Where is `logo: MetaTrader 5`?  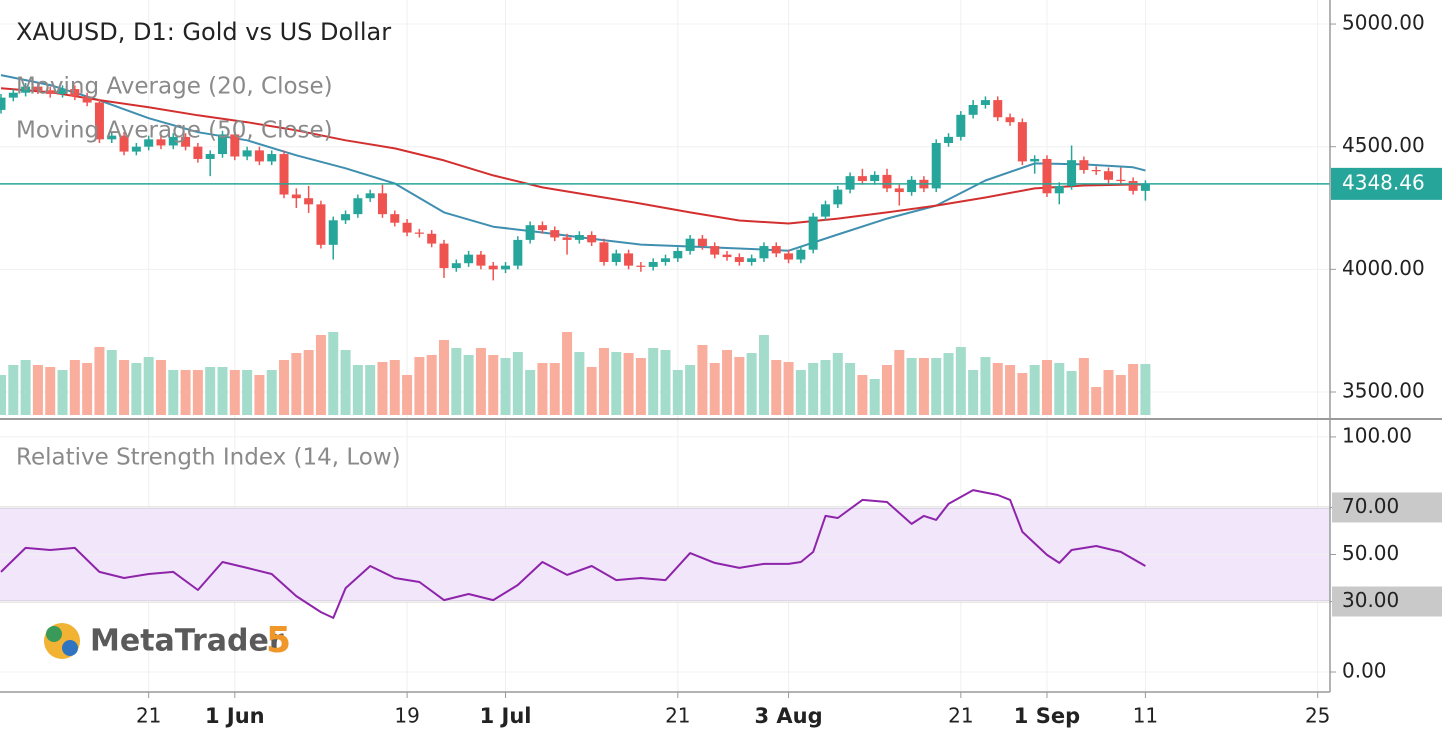
logo: MetaTrader 5 is located at coordinates (167, 640).